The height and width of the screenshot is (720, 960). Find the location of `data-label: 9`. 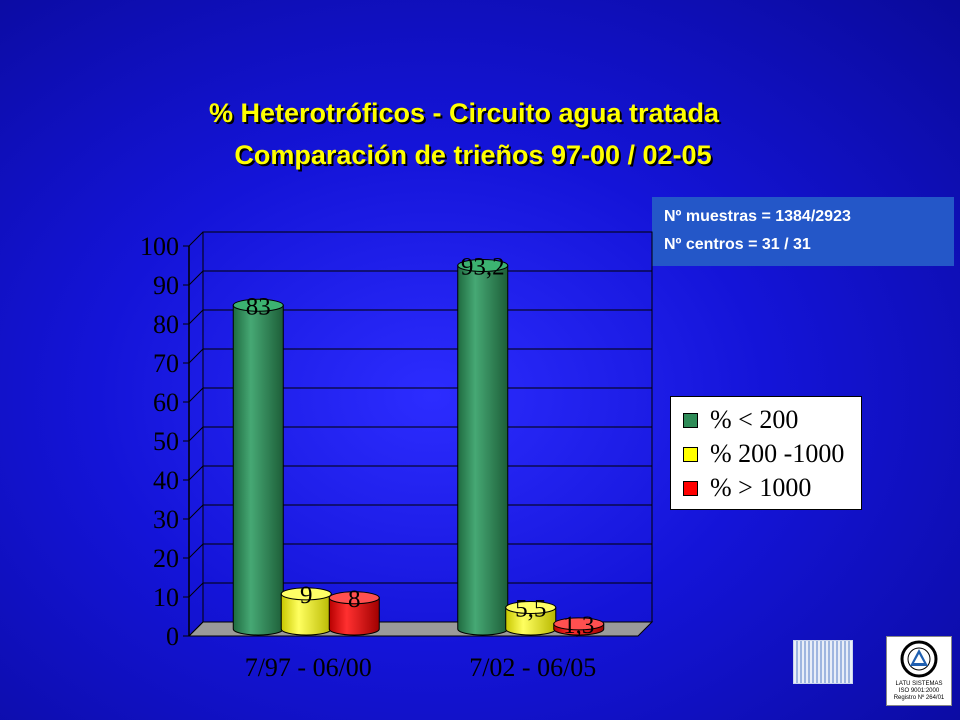

data-label: 9 is located at coordinates (306, 595).